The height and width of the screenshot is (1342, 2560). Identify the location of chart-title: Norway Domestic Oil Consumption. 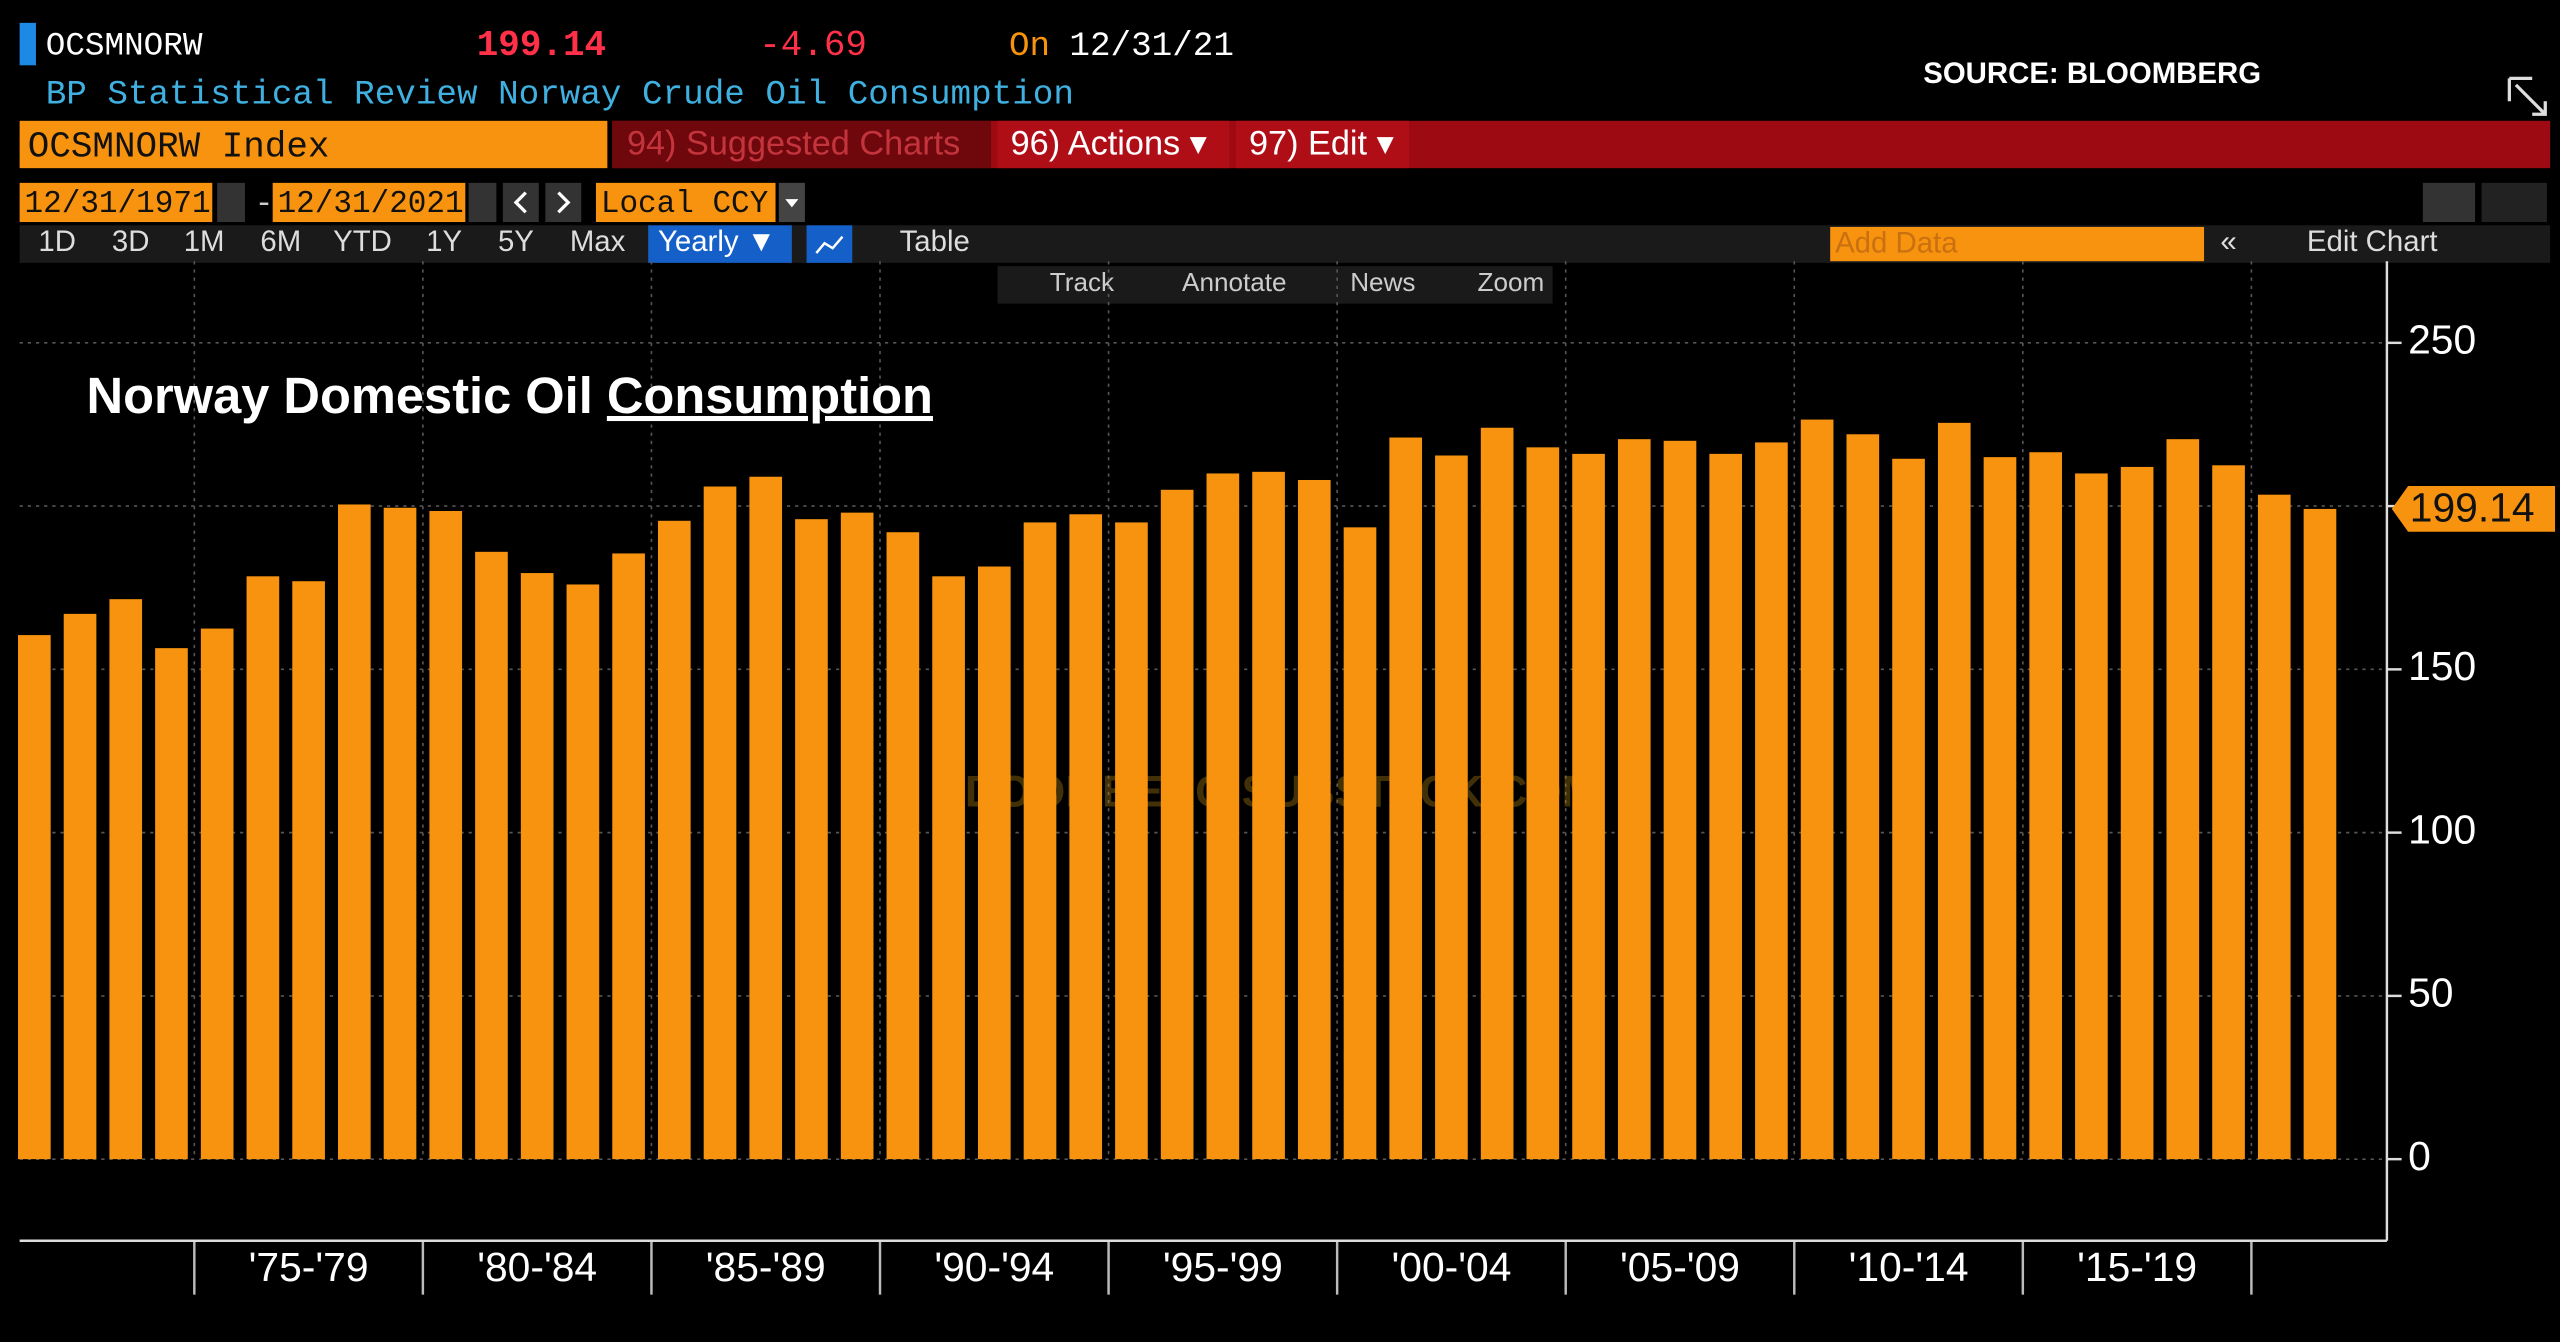
(510, 395).